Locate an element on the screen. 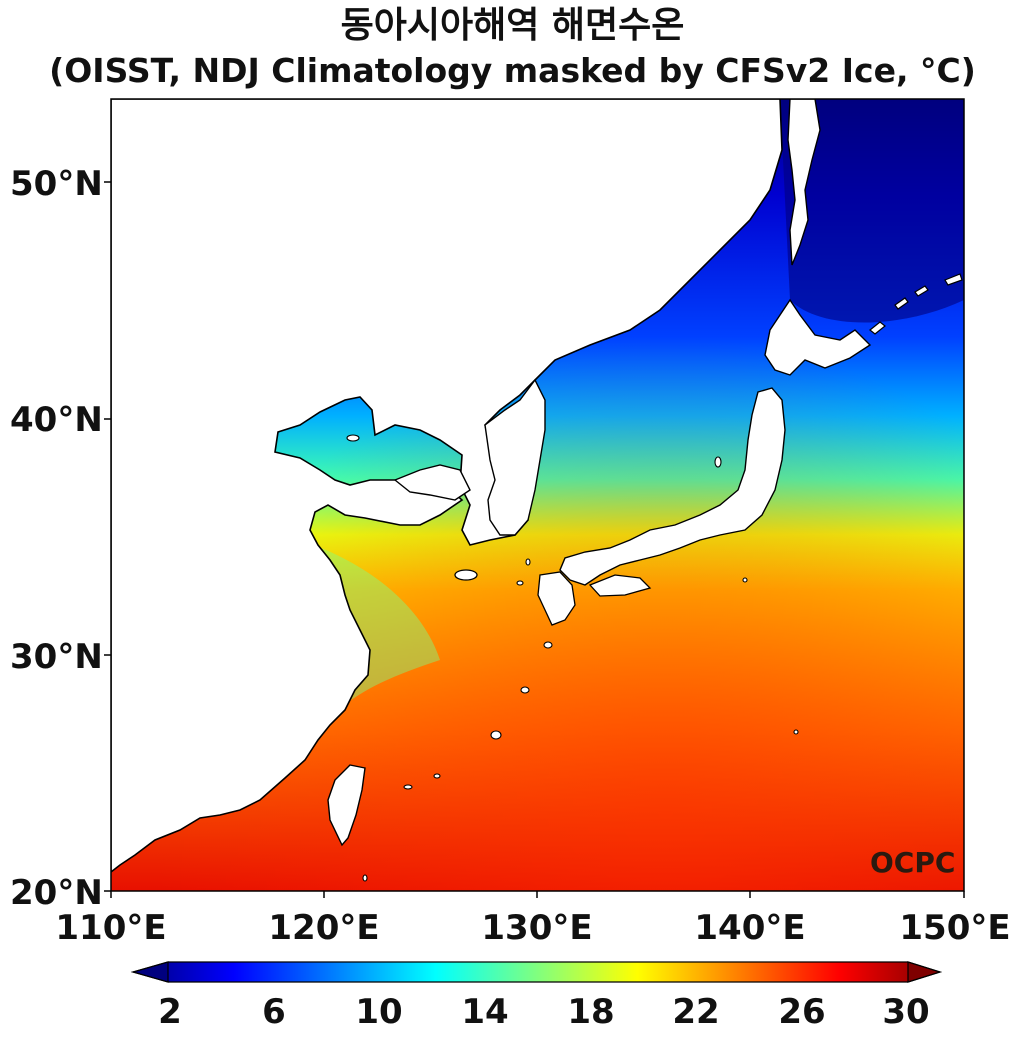  lon-label-120e: 120°E is located at coordinates (324, 928).